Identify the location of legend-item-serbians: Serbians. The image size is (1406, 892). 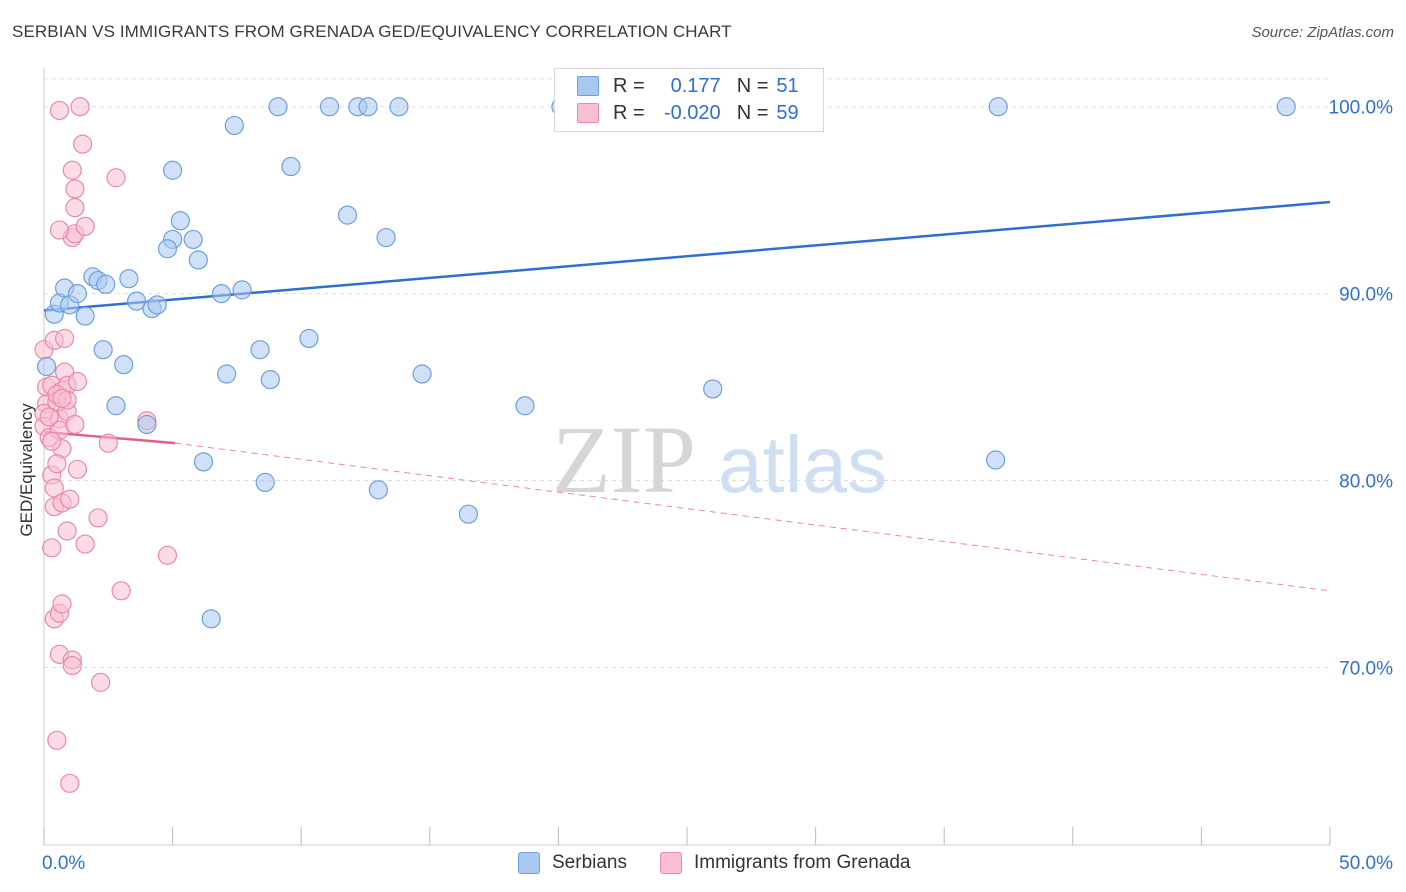
(572, 863).